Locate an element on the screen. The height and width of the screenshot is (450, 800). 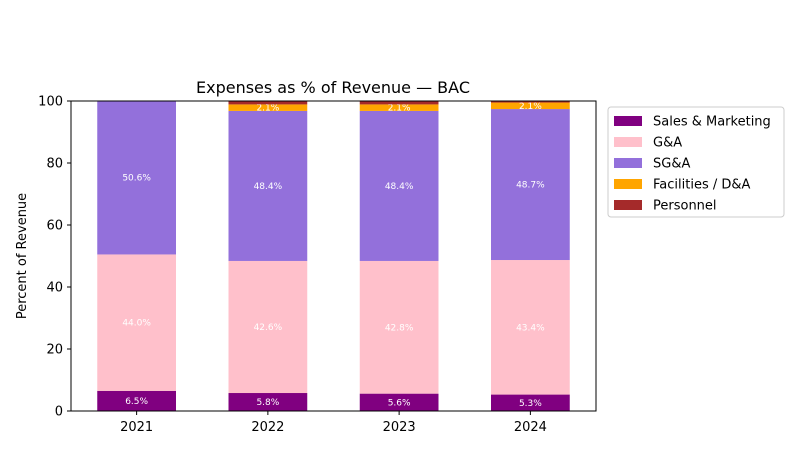
y-tick-label: 80 is located at coordinates (54, 164).